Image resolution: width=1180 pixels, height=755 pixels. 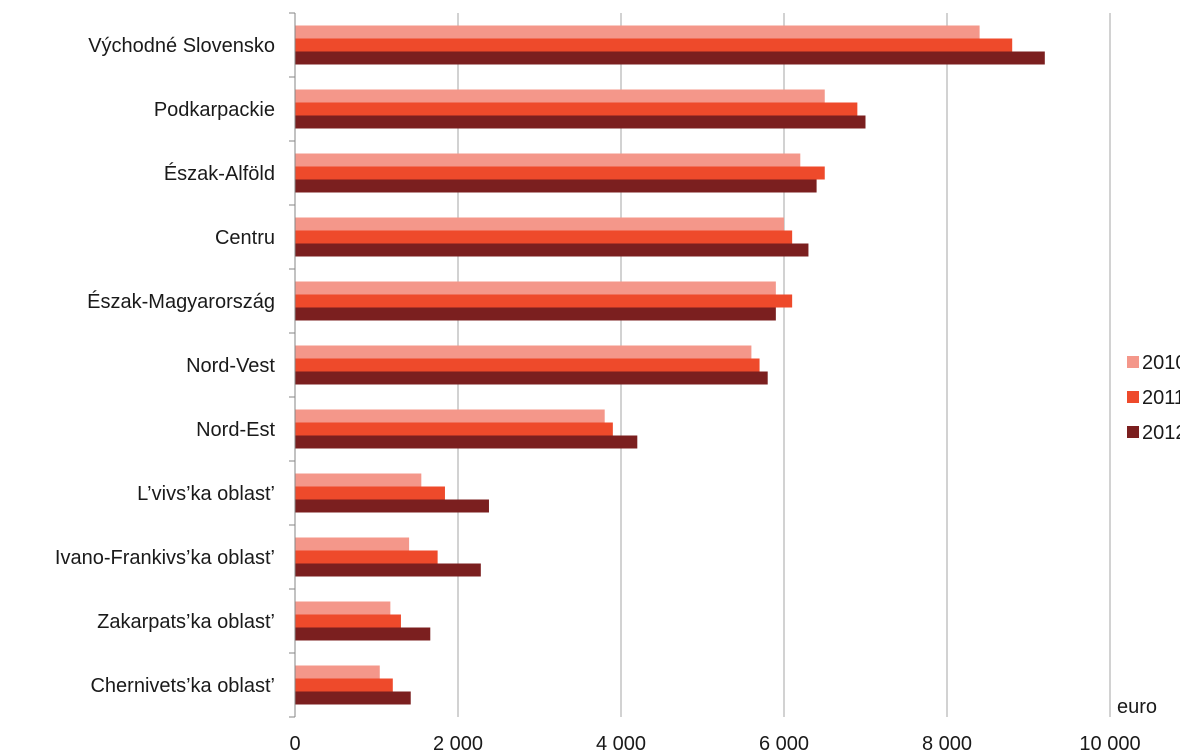 What do you see at coordinates (1109, 744) in the screenshot?
I see `x-tick-label: 10 000` at bounding box center [1109, 744].